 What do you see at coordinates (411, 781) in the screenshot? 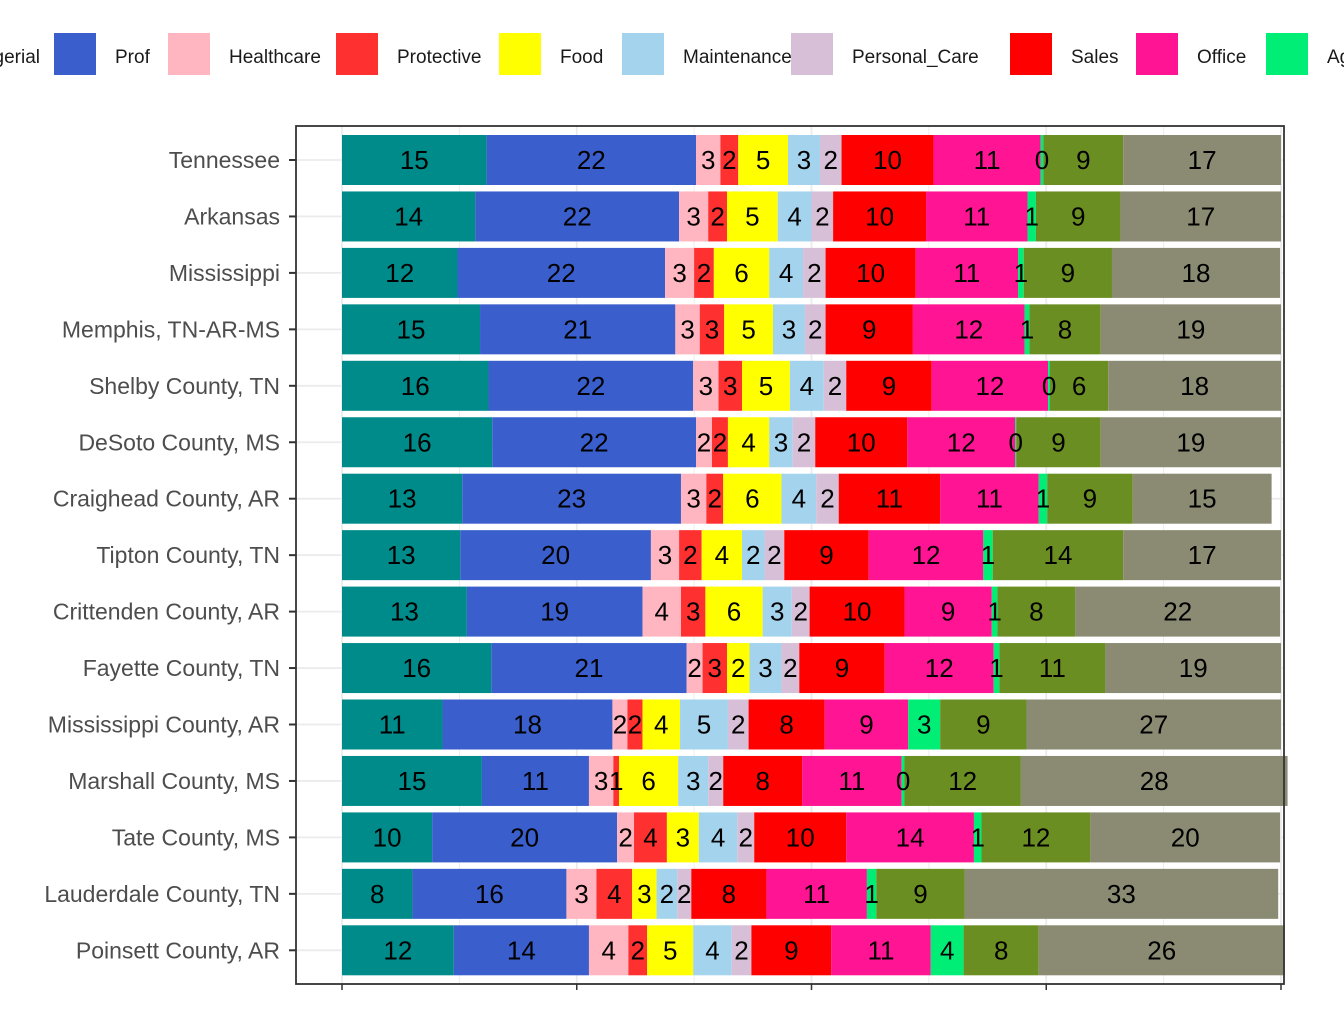
I see `data-label: 15` at bounding box center [411, 781].